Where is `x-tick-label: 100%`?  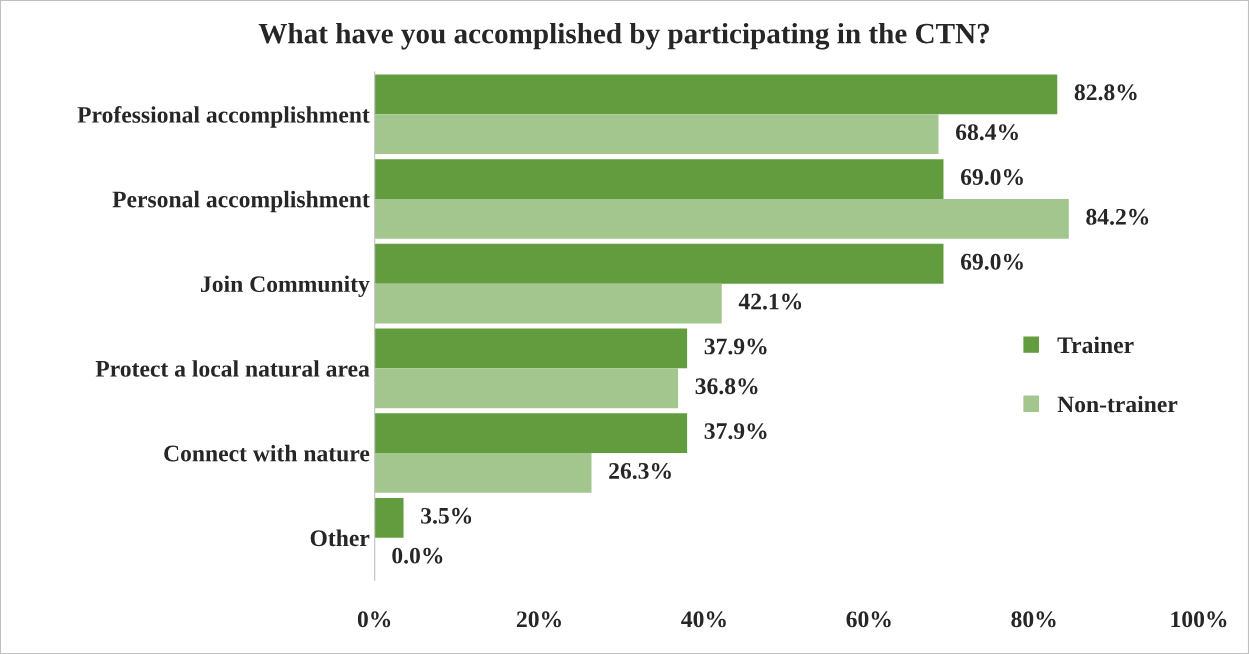 x-tick-label: 100% is located at coordinates (1199, 619).